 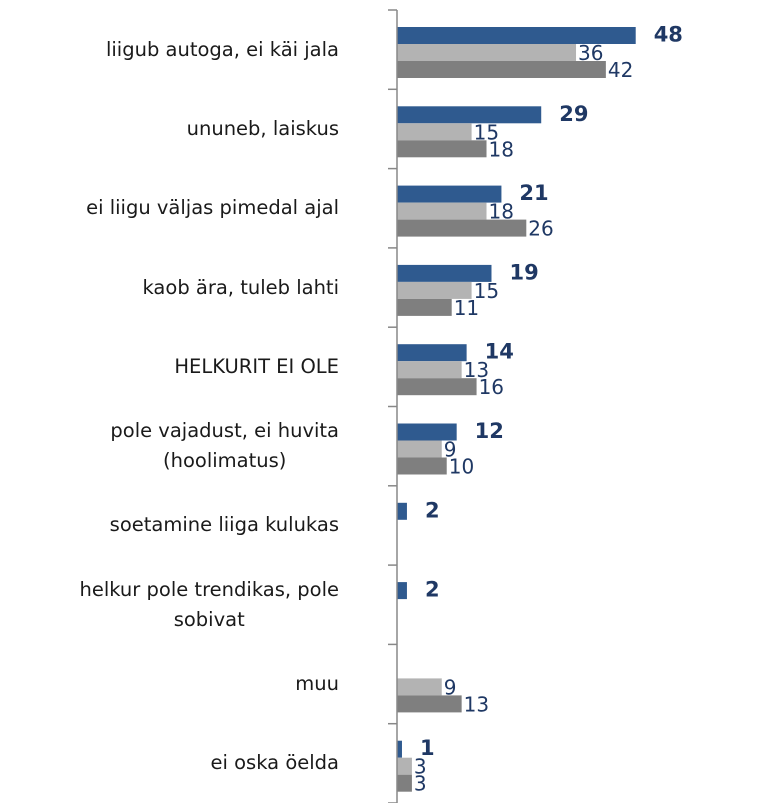 What do you see at coordinates (491, 387) in the screenshot?
I see `value-label: 16` at bounding box center [491, 387].